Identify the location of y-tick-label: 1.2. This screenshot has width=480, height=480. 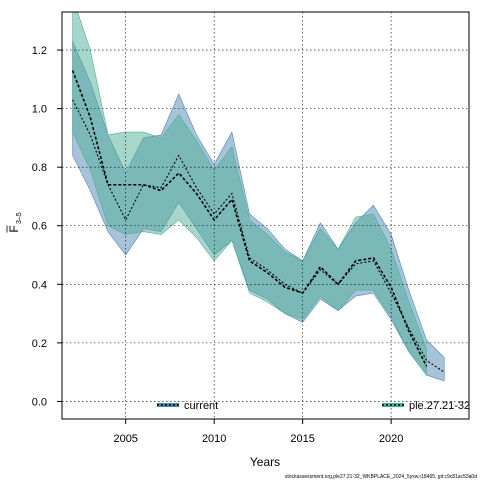
(39, 51).